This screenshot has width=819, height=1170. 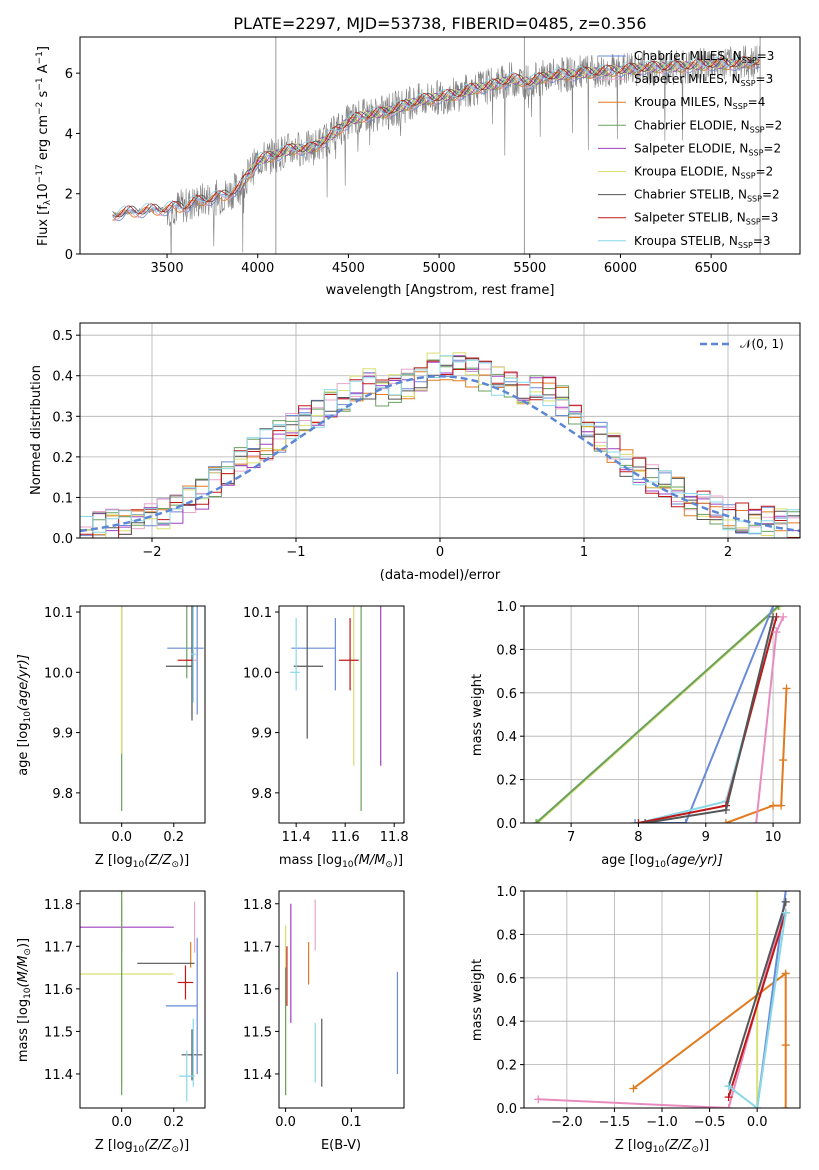 I want to click on z-massweight-ylabel: mass weight, so click(x=477, y=1000).